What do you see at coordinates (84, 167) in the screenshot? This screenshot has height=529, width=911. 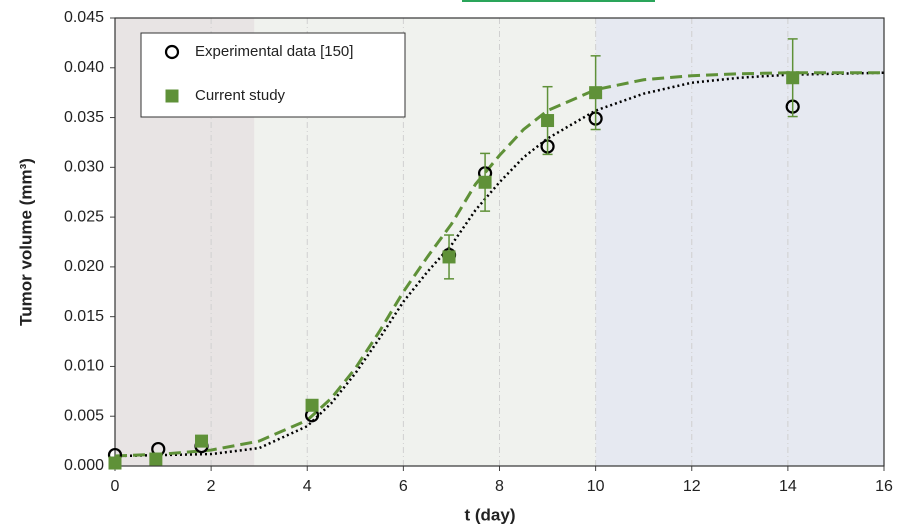 I see `y-tick-label: 0.030` at bounding box center [84, 167].